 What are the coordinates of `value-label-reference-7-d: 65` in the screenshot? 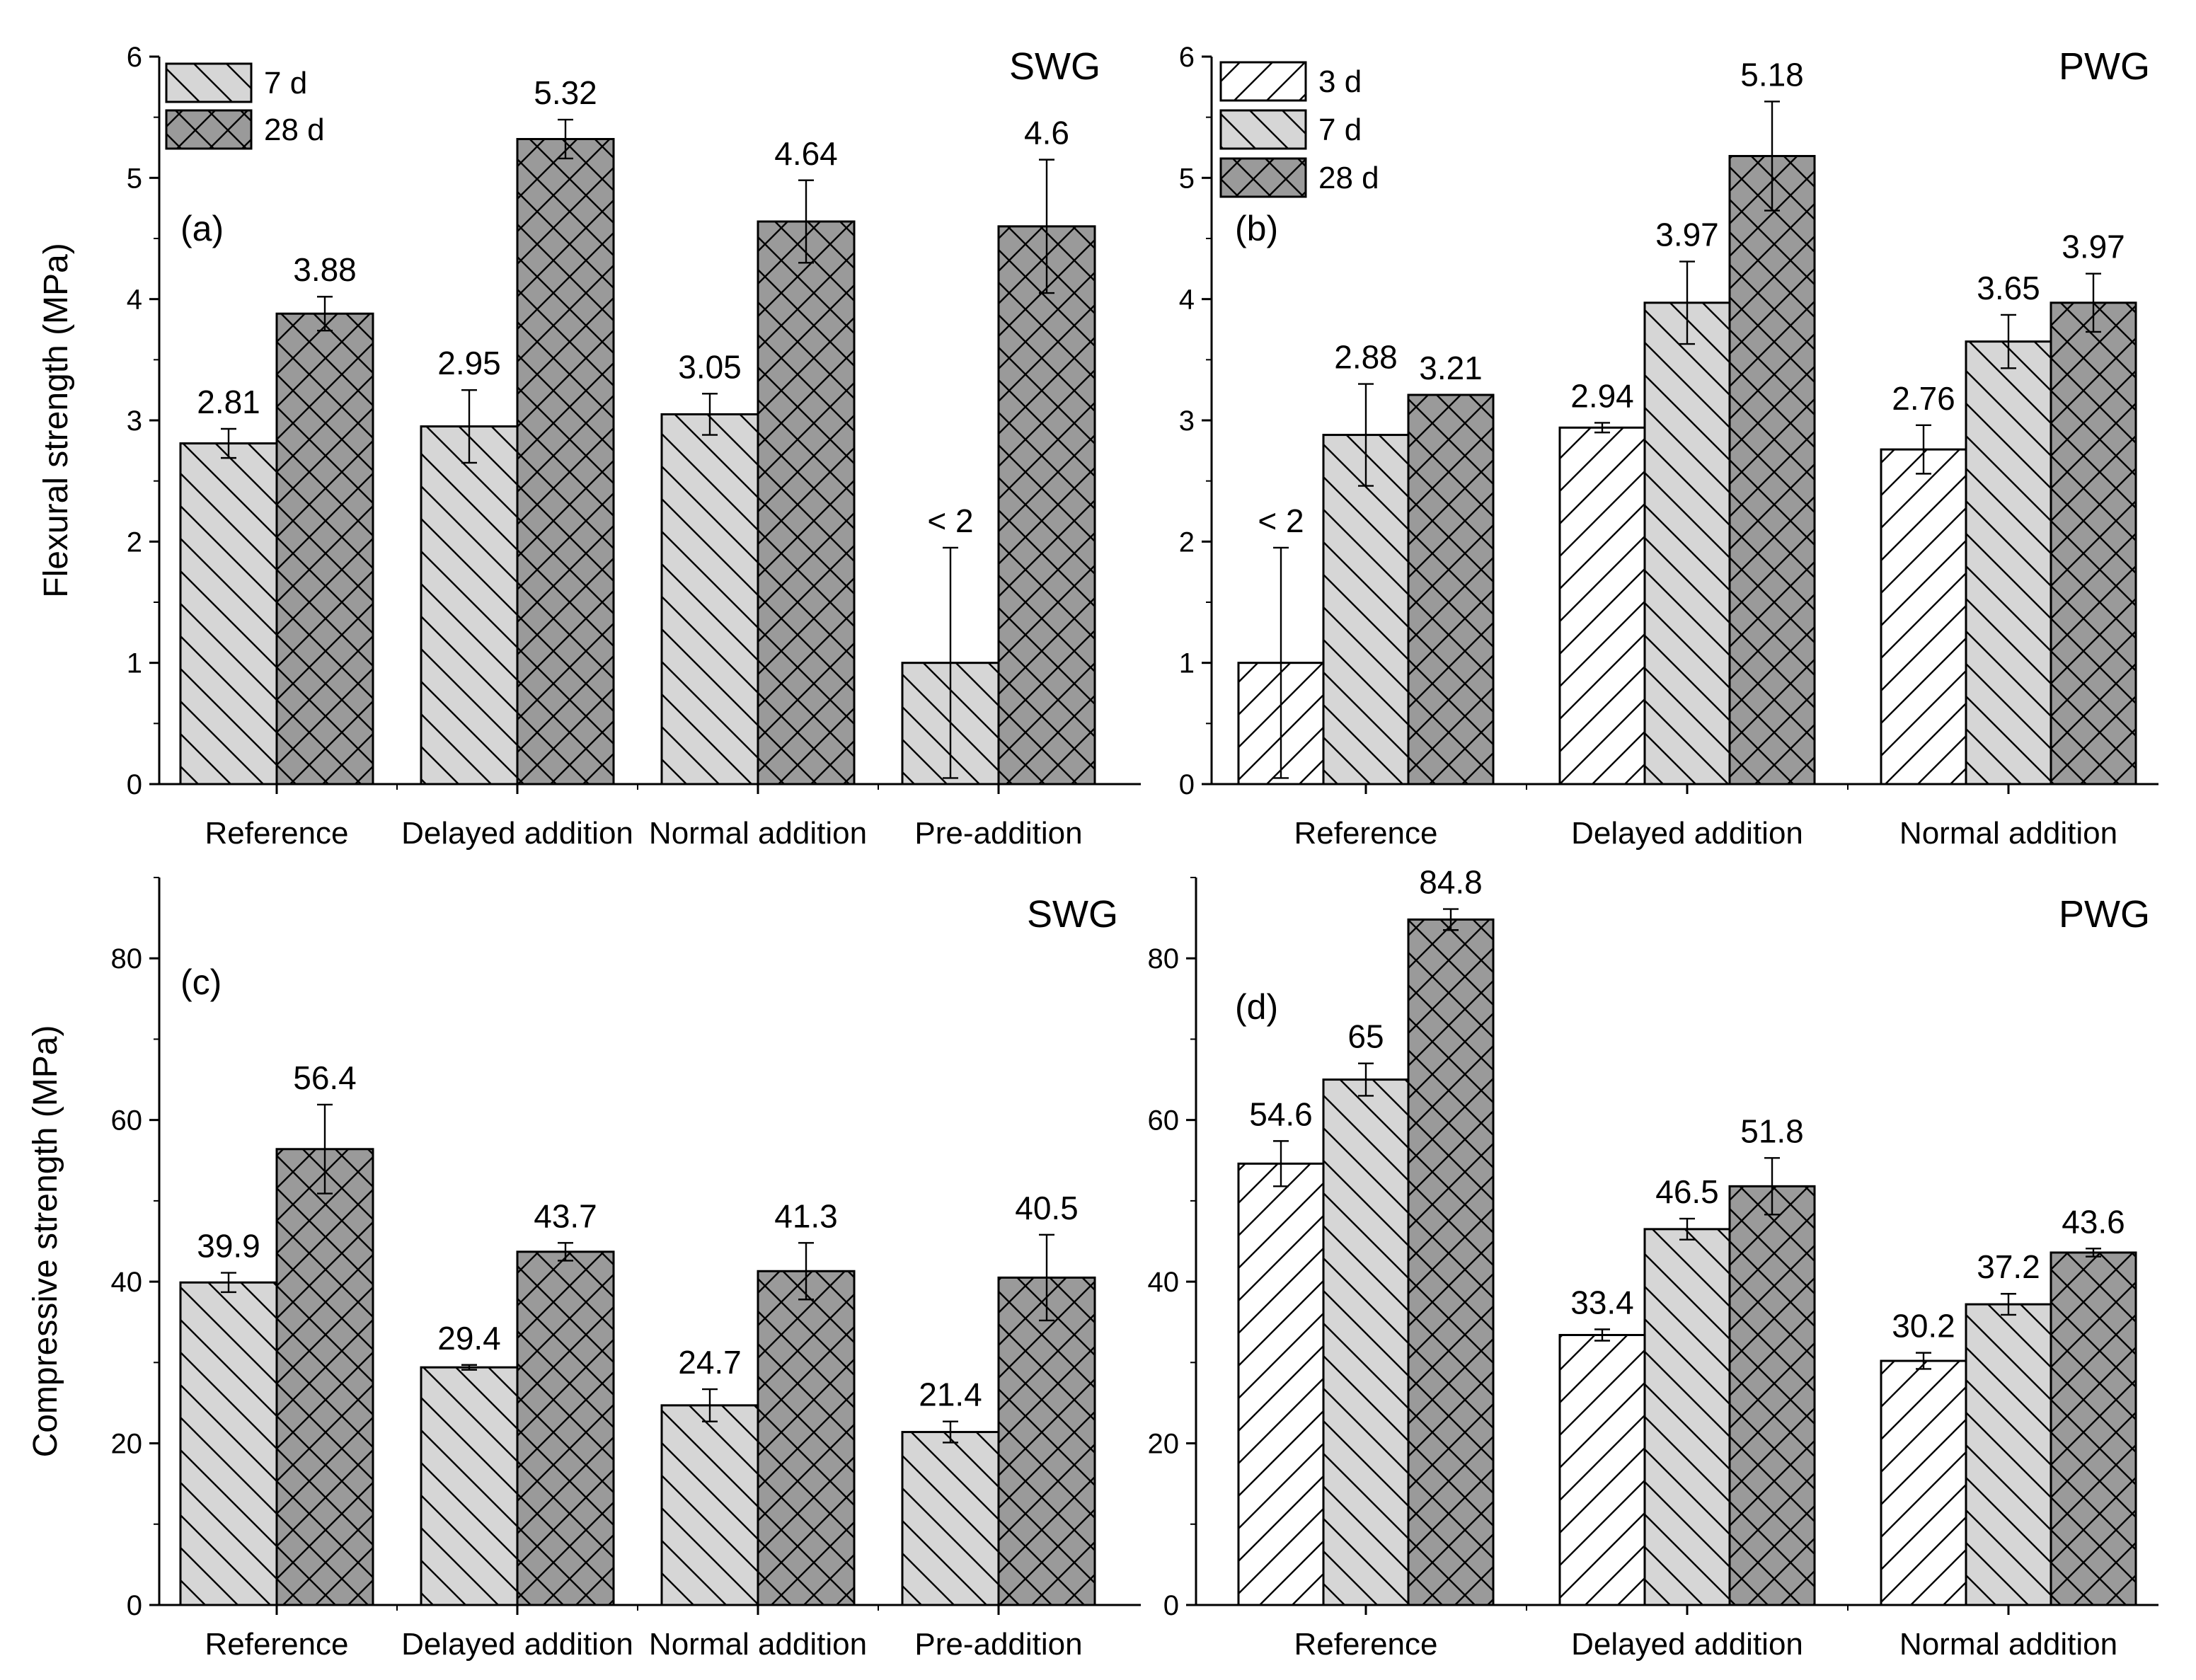 It's located at (1365, 1036).